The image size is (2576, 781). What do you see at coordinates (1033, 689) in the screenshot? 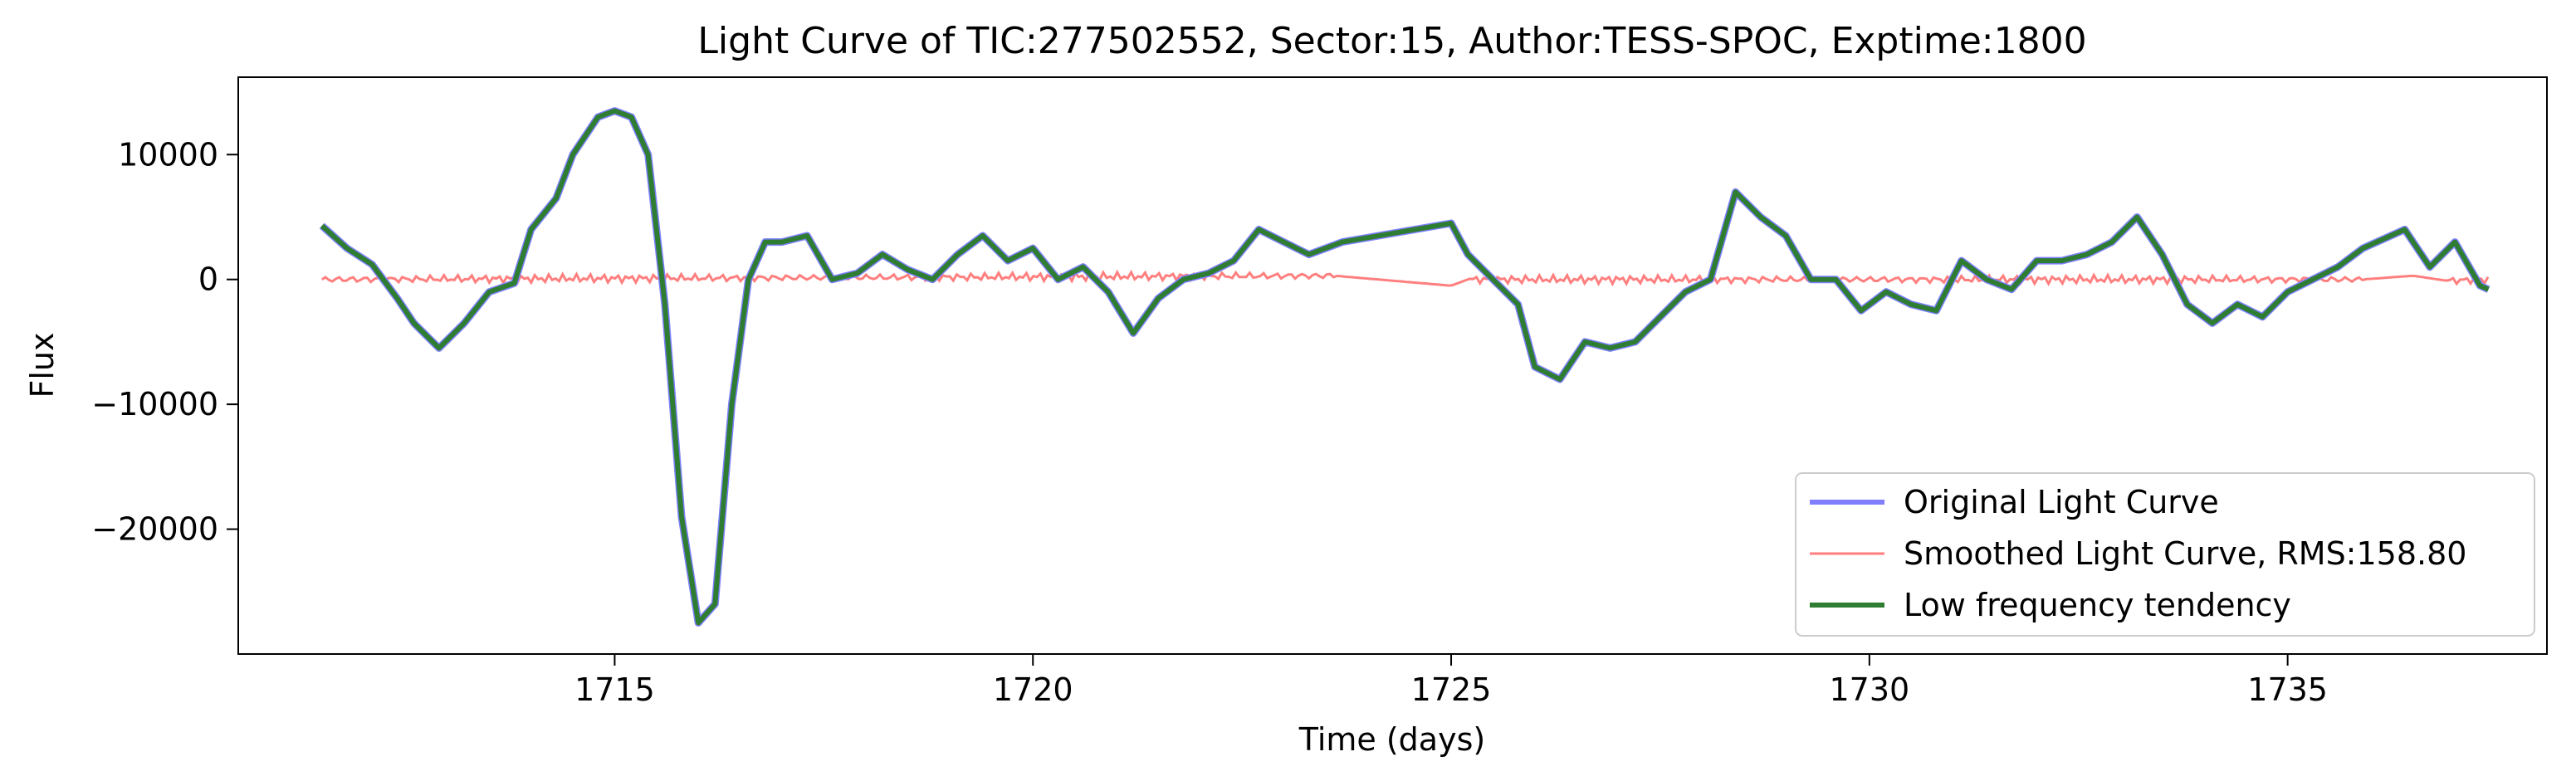
I see `x-tick-label: 1720` at bounding box center [1033, 689].